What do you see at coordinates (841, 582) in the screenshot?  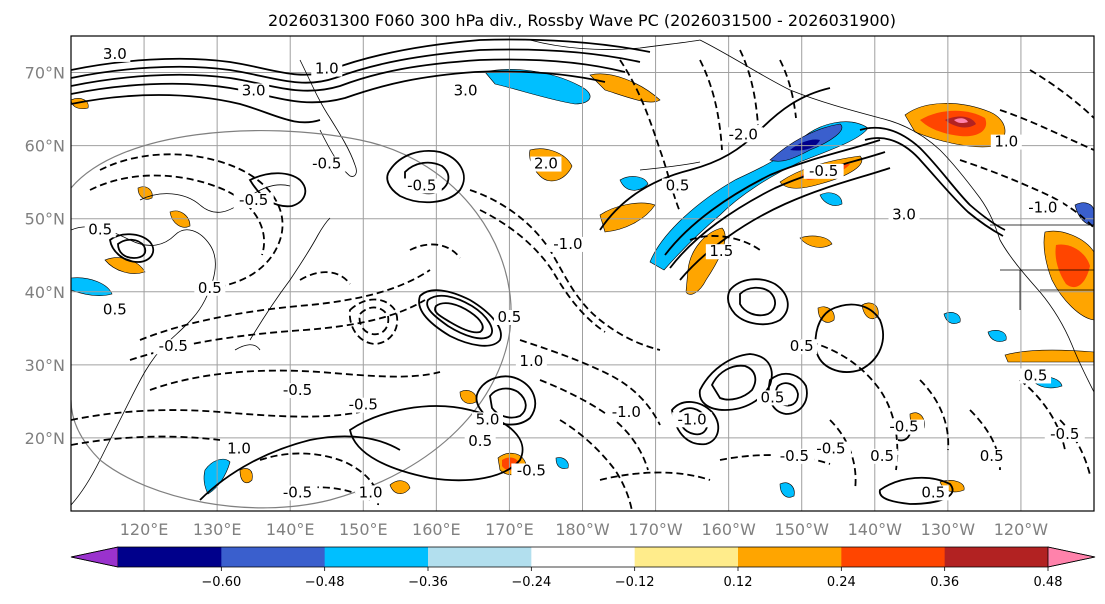 I see `colorbar-tick-label: 0.24` at bounding box center [841, 582].